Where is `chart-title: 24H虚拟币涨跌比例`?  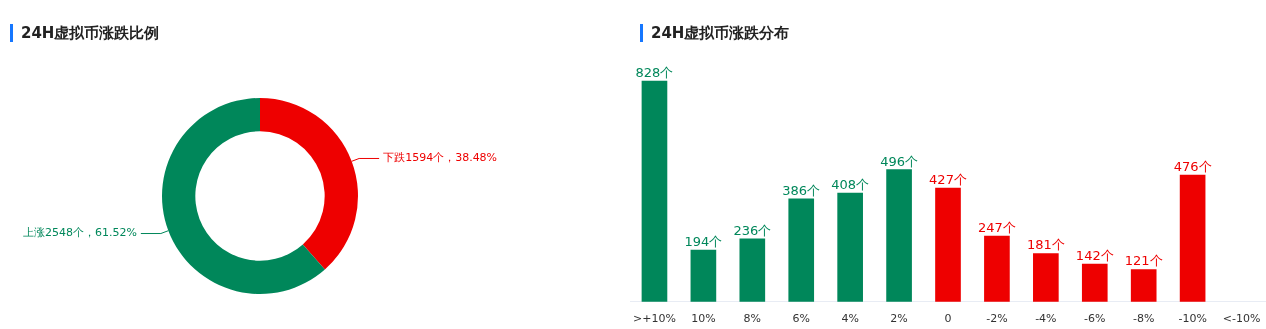
chart-title: 24H虚拟币涨跌比例 is located at coordinates (85, 33).